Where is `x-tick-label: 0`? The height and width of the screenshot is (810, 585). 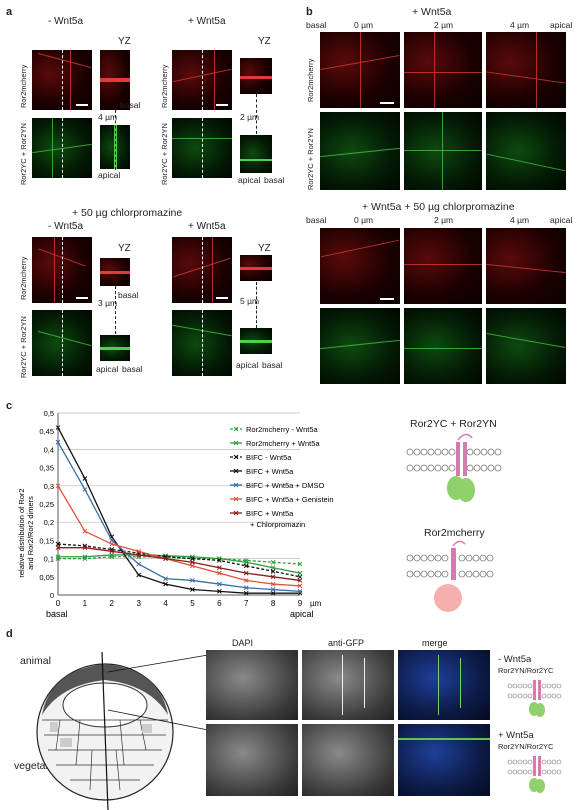
x-tick-label: 0 is located at coordinates (58, 603).